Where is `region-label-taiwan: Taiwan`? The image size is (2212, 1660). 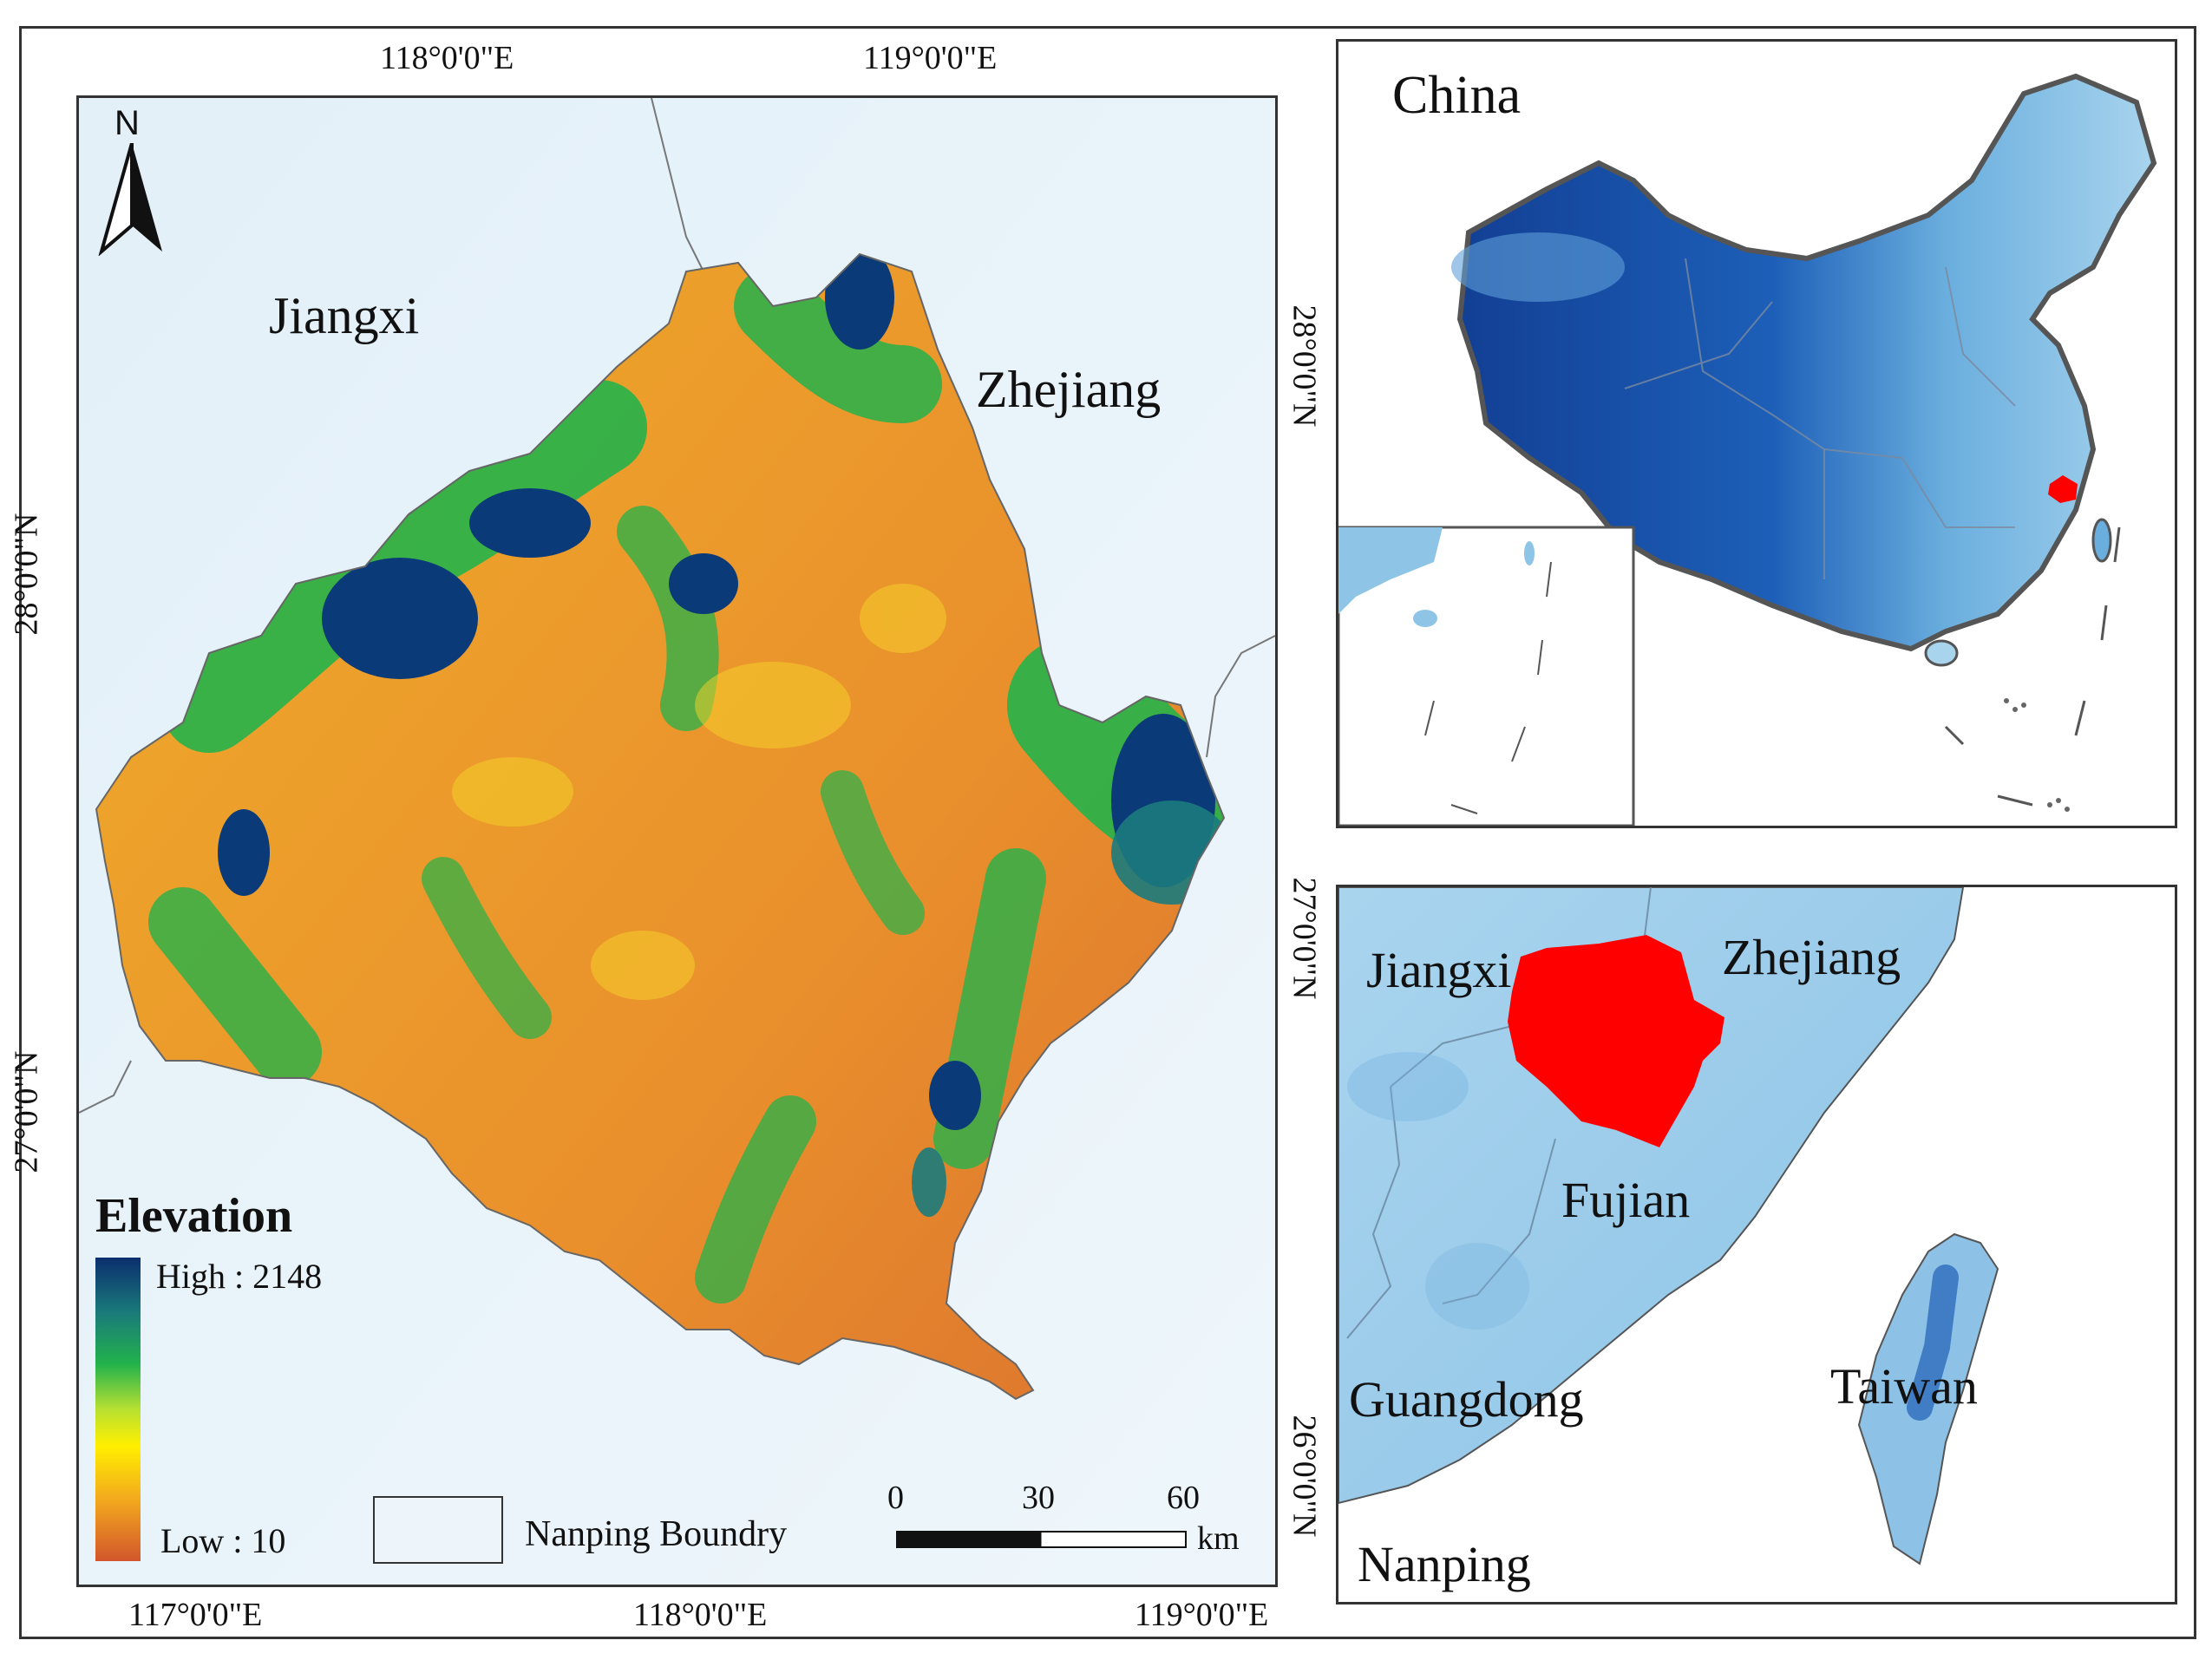 region-label-taiwan: Taiwan is located at coordinates (1904, 1386).